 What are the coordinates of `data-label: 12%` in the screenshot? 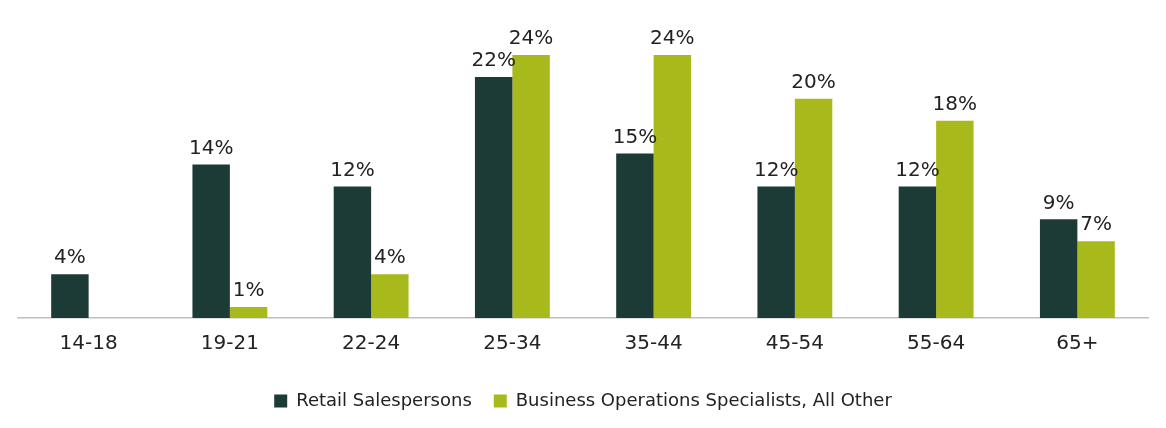 It's located at (352, 168).